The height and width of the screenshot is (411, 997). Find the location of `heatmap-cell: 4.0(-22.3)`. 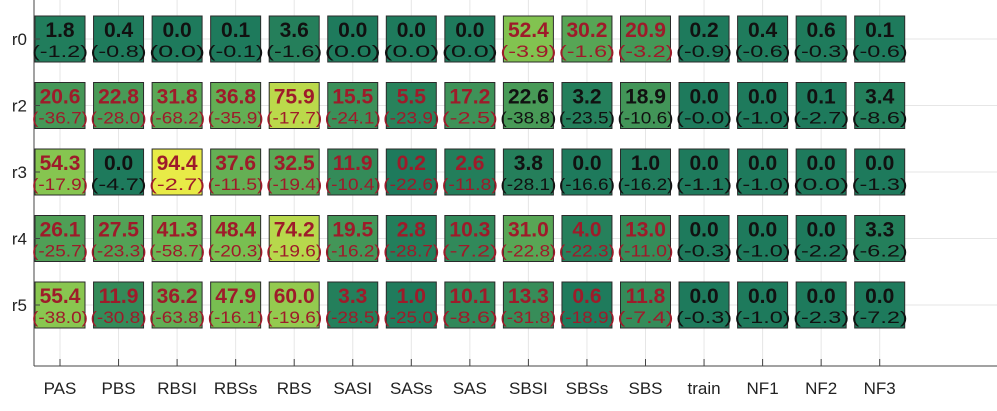

heatmap-cell: 4.0(-22.3) is located at coordinates (587, 238).